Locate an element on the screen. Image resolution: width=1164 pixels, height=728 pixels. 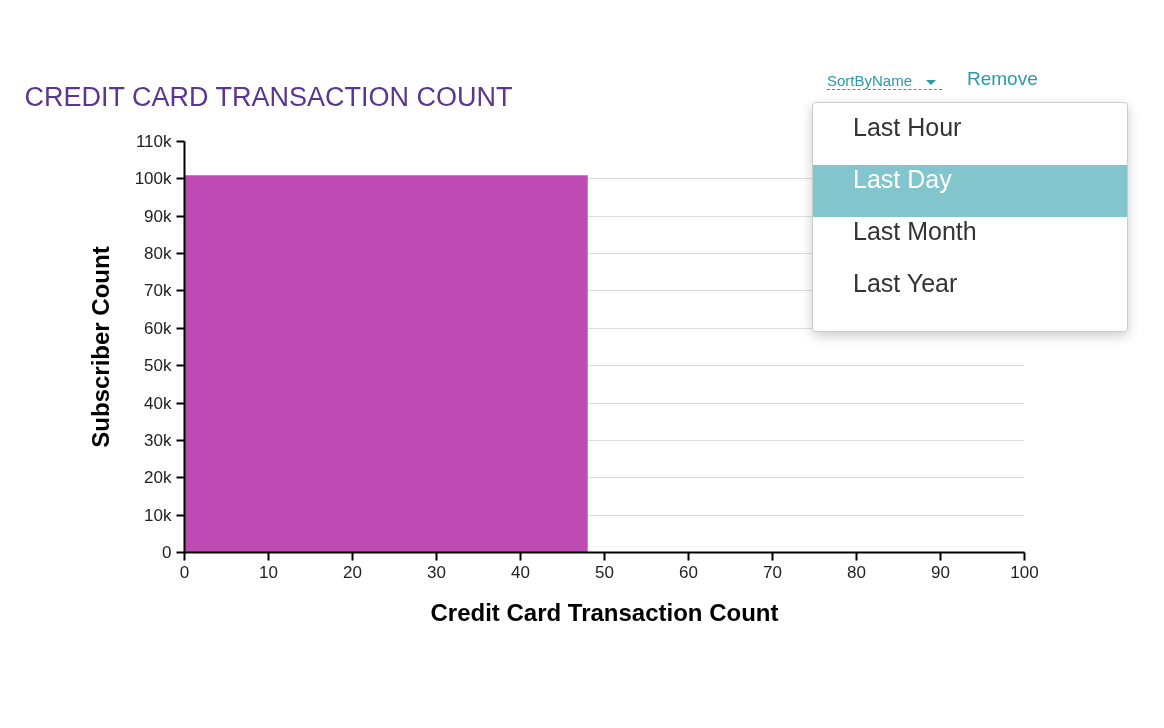
y-tick-label: 20k is located at coordinates (158, 478).